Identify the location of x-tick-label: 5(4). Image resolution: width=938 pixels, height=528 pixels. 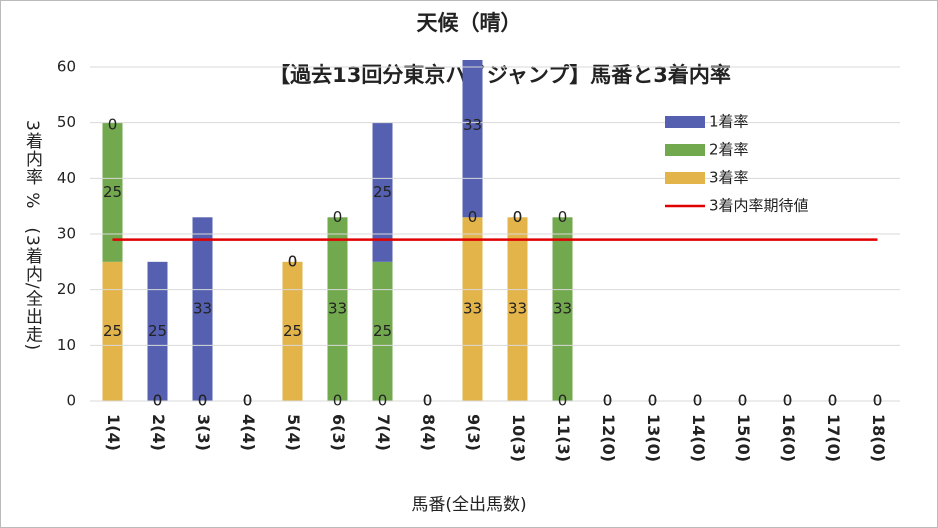
(293, 432).